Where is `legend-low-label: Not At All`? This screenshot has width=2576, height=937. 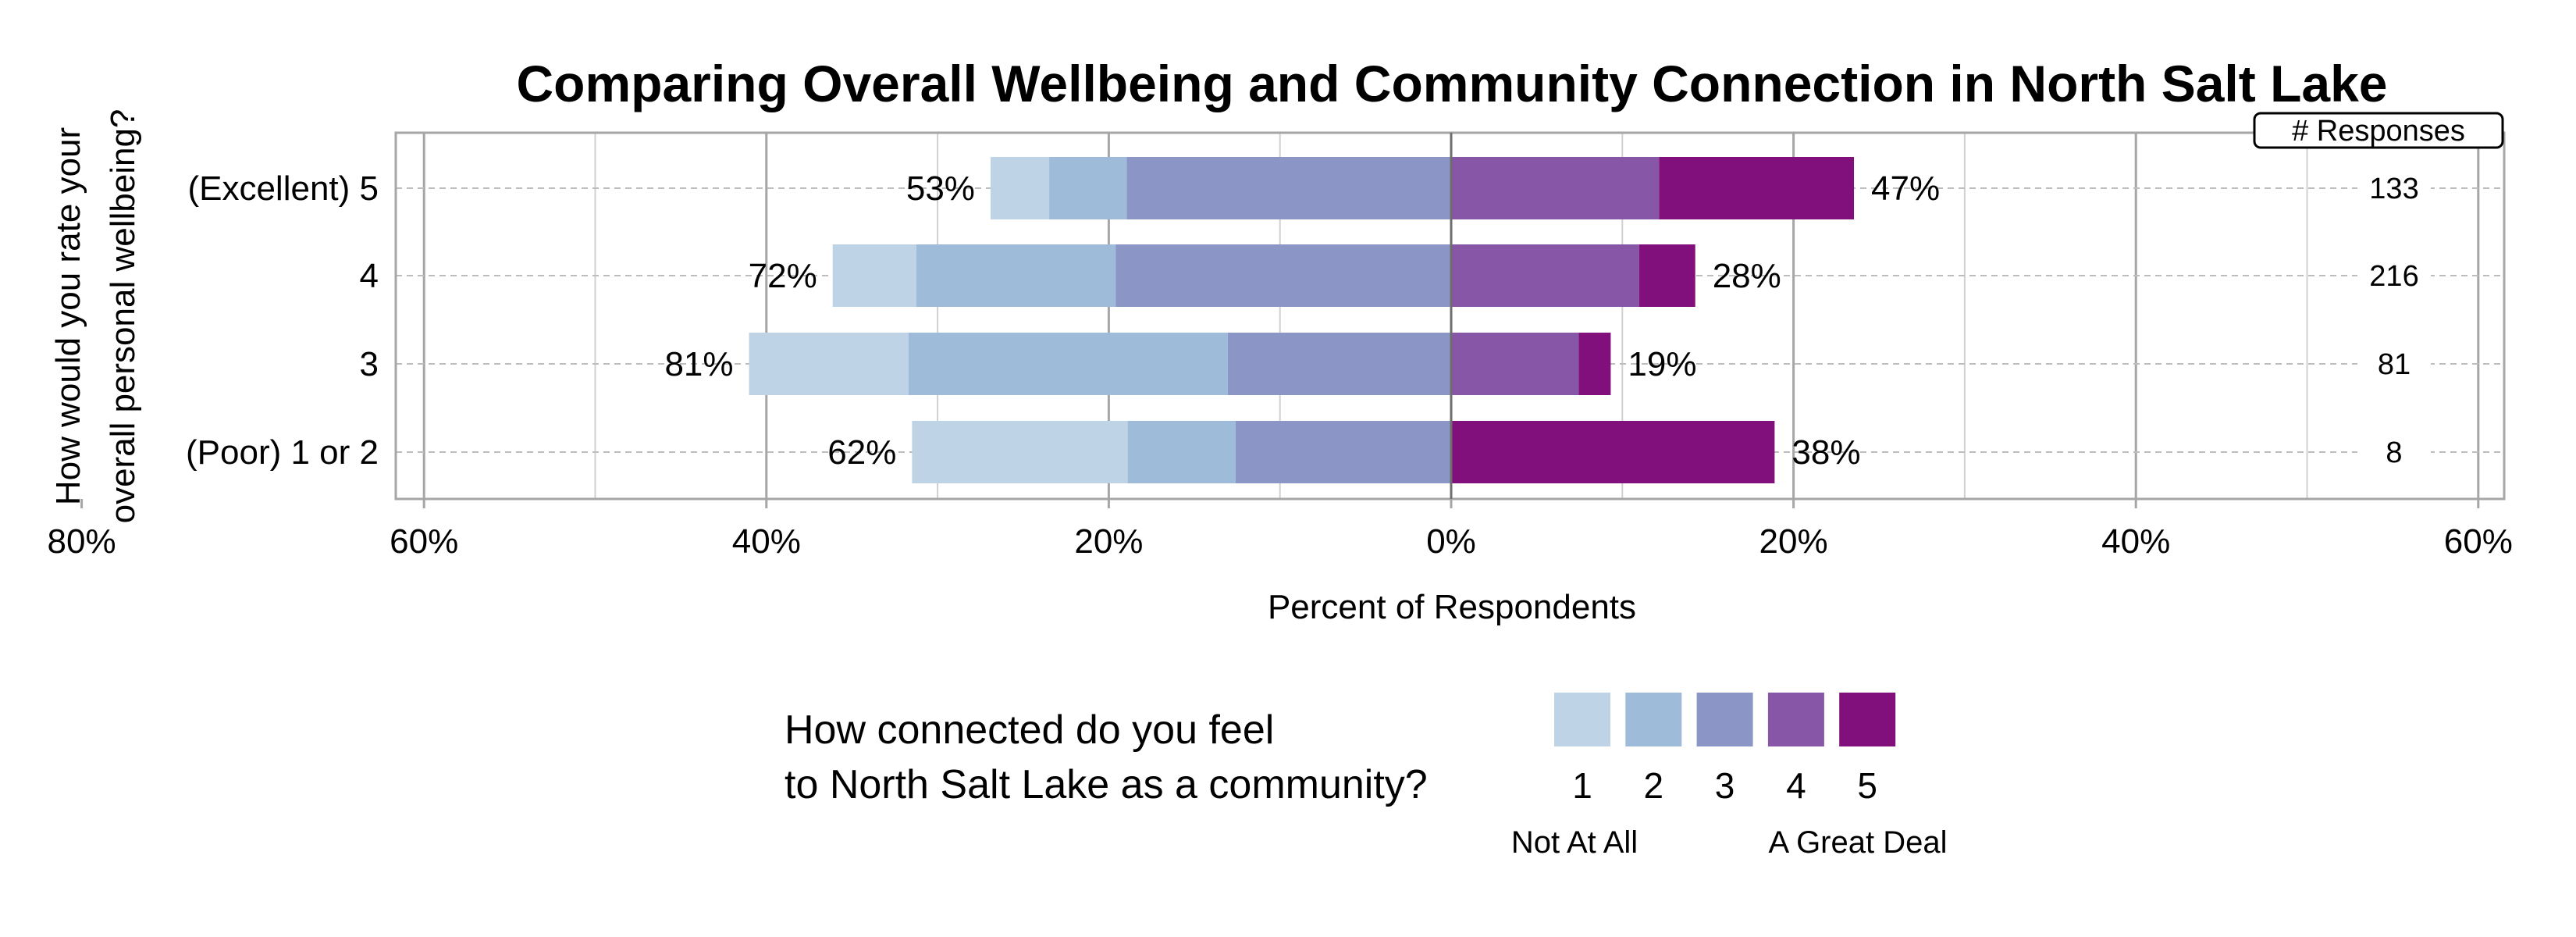
legend-low-label: Not At All is located at coordinates (1574, 842).